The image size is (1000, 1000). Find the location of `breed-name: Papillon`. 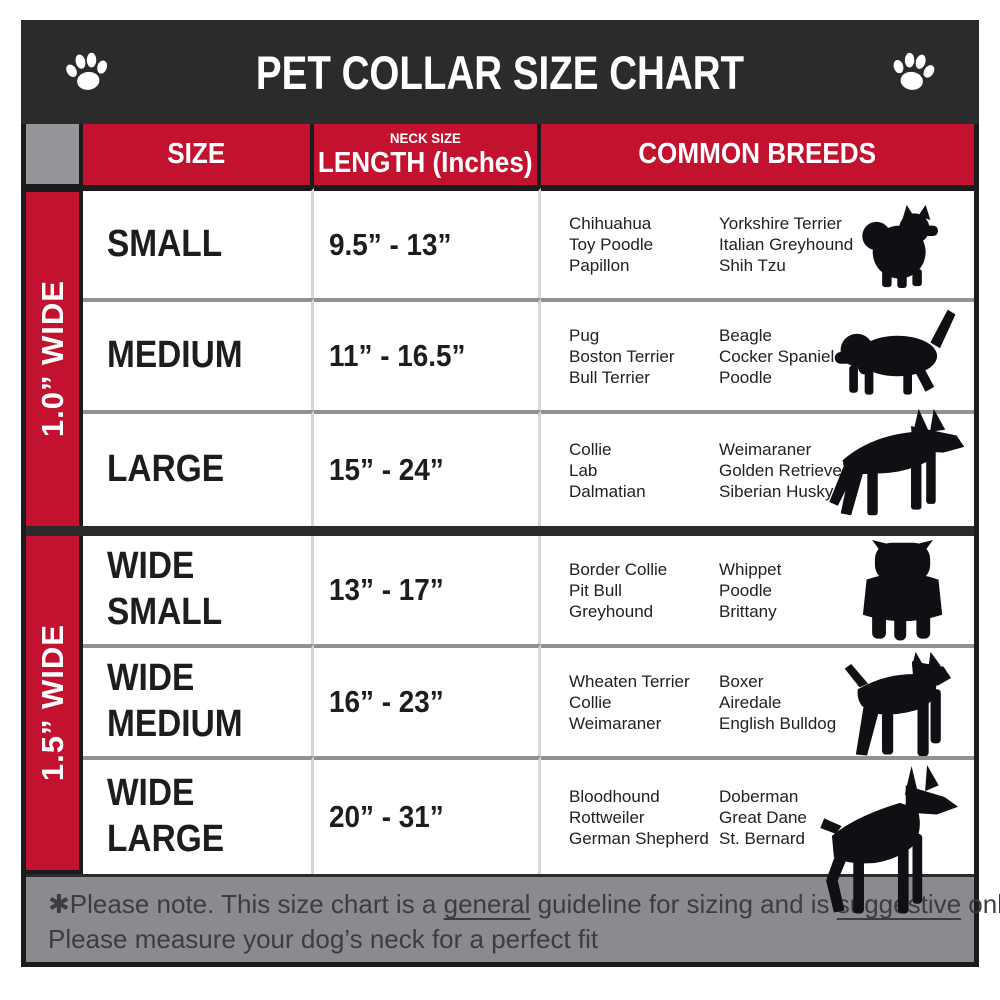

breed-name: Papillon is located at coordinates (599, 265).